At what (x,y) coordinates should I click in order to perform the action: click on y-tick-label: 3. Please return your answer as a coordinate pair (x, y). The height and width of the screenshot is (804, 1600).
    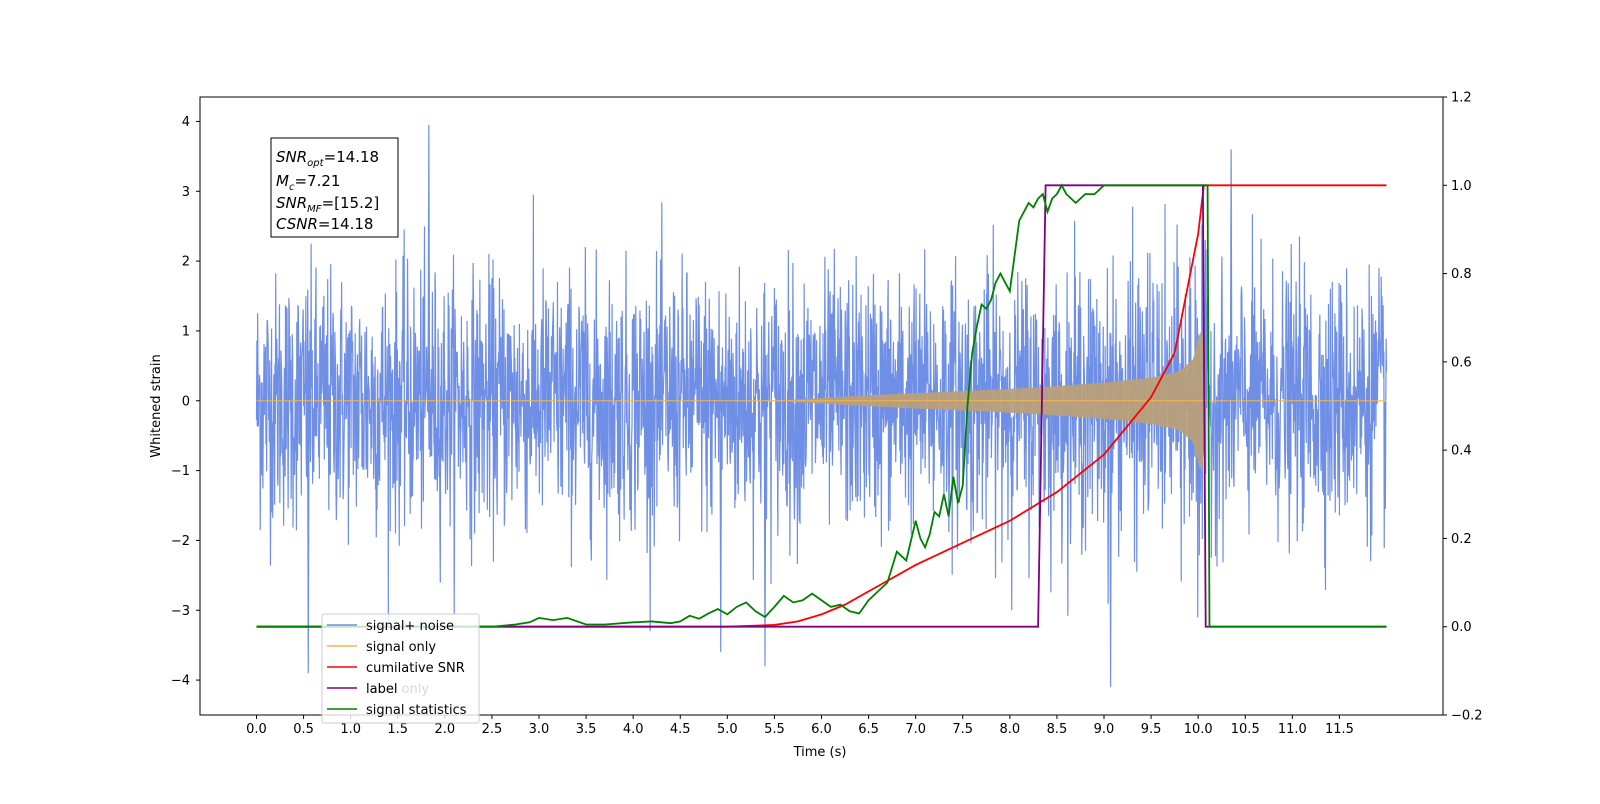
    Looking at the image, I should click on (186, 192).